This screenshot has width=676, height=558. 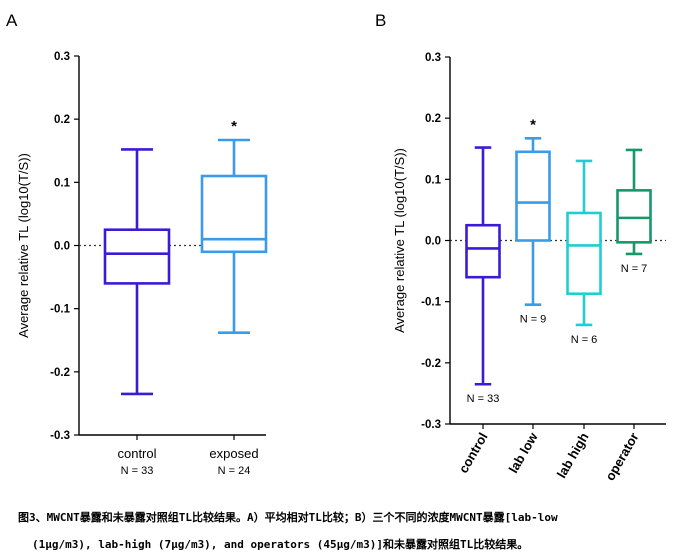 I want to click on panel-b-box-operator-n-label: N = 7, so click(x=634, y=269).